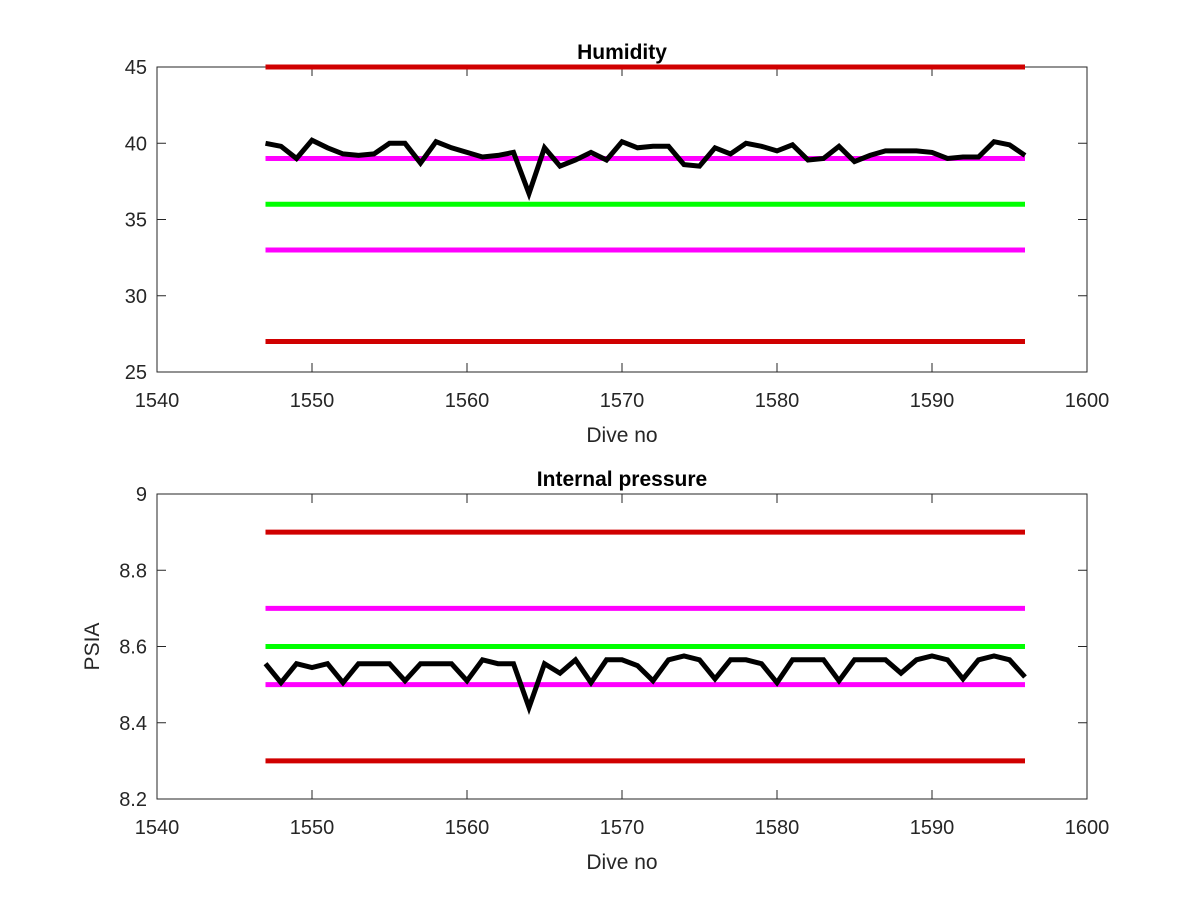 Image resolution: width=1200 pixels, height=900 pixels. I want to click on y-tick-label: 25, so click(136, 373).